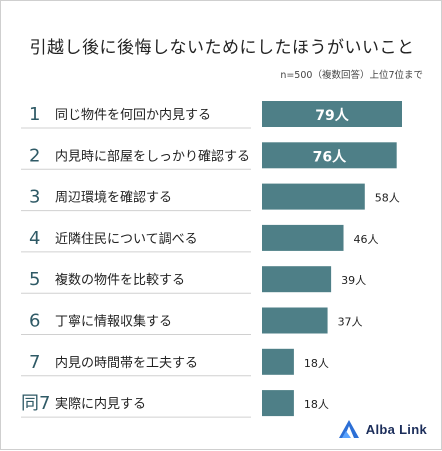 Image resolution: width=442 pixels, height=451 pixels. What do you see at coordinates (222, 48) in the screenshot?
I see `chart-title: 引越し後に後悔しないためにしたほうがいいこと` at bounding box center [222, 48].